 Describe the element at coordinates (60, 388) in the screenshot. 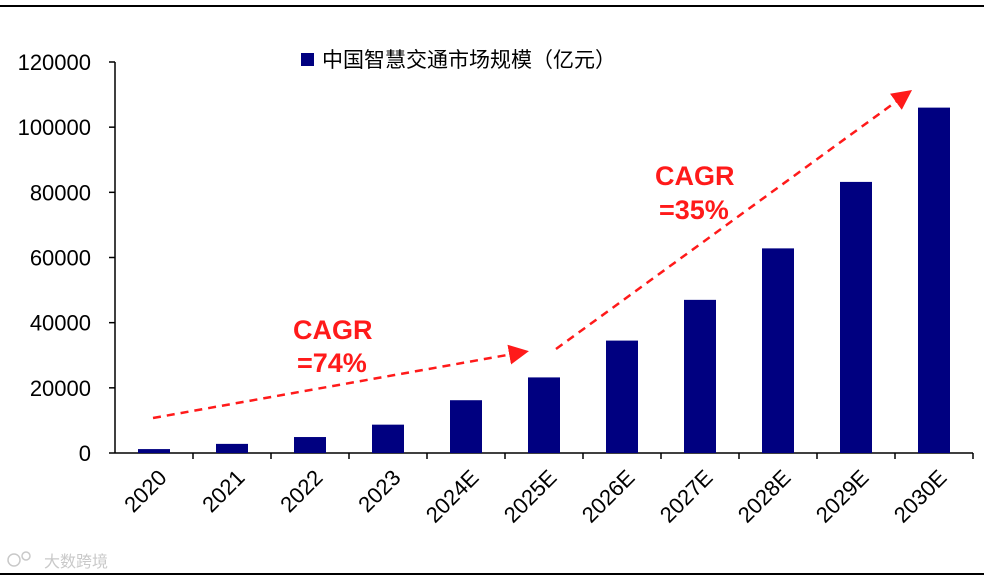

I see `y-tick-label: 20000` at that location.